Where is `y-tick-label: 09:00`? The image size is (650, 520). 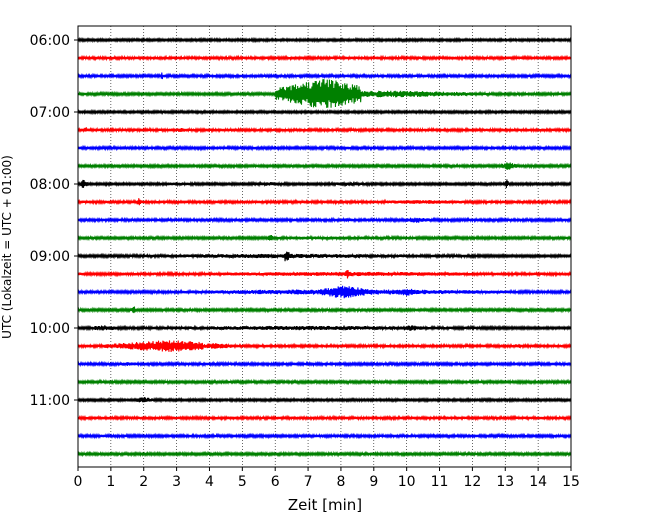
y-tick-label: 09:00 is located at coordinates (50, 257).